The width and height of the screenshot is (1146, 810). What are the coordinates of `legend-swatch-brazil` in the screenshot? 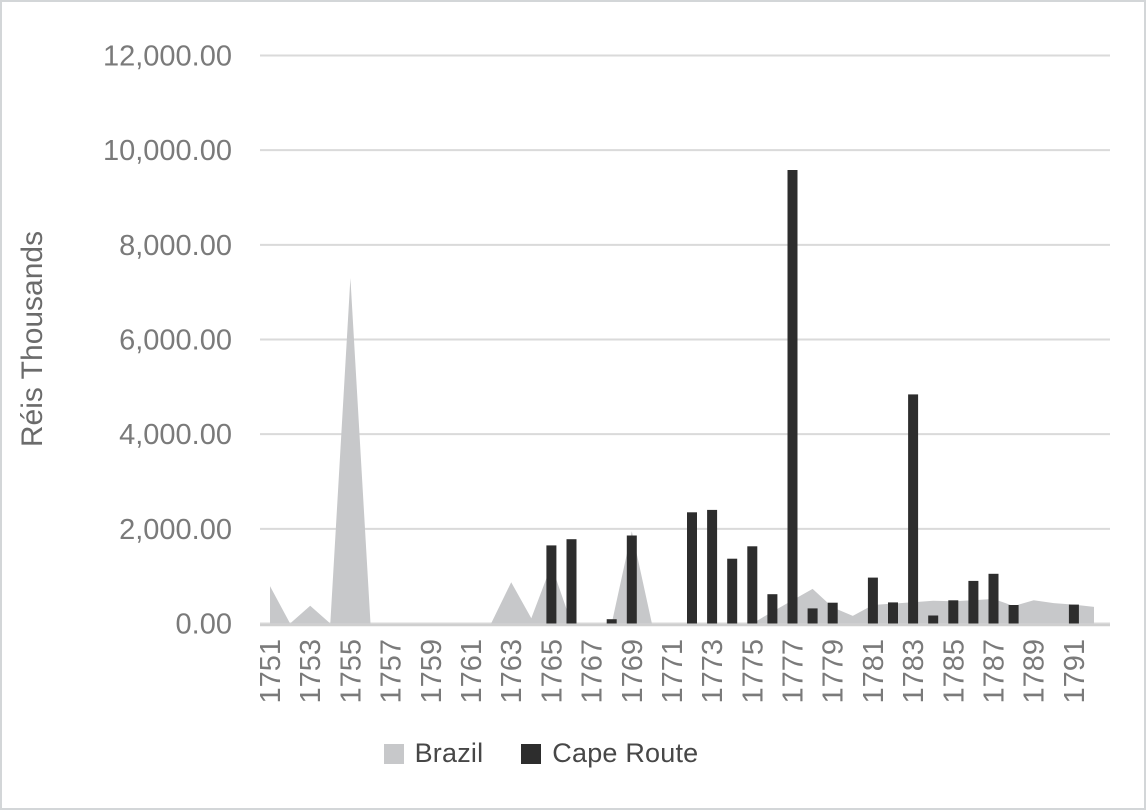 It's located at (393, 753).